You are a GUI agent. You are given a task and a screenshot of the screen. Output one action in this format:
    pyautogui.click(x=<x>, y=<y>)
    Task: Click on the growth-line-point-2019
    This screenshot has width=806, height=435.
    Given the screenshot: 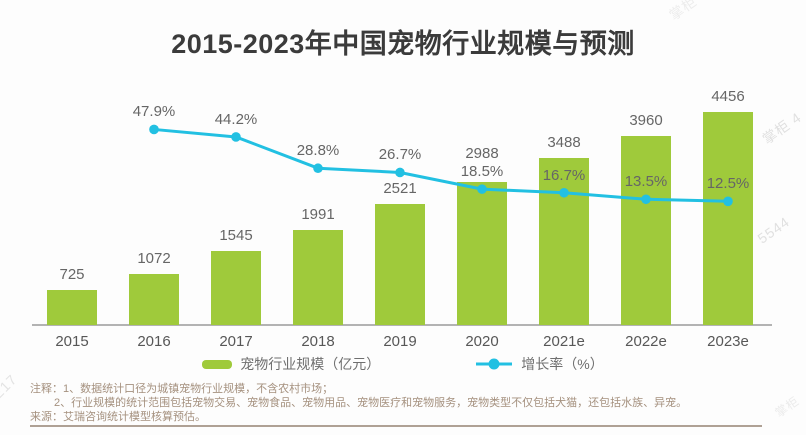 What is the action you would take?
    pyautogui.click(x=400, y=172)
    